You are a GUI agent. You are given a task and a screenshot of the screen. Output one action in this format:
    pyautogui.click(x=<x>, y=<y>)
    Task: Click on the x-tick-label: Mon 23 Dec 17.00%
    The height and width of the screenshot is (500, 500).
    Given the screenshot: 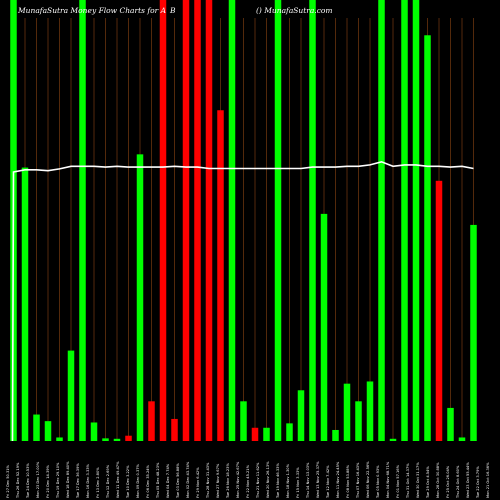 What is the action you would take?
    pyautogui.click(x=38, y=479)
    